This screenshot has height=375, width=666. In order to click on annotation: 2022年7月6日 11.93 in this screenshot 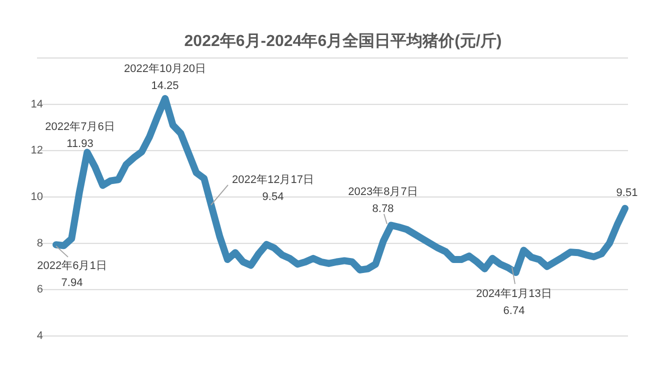, I will do `click(80, 135)`.